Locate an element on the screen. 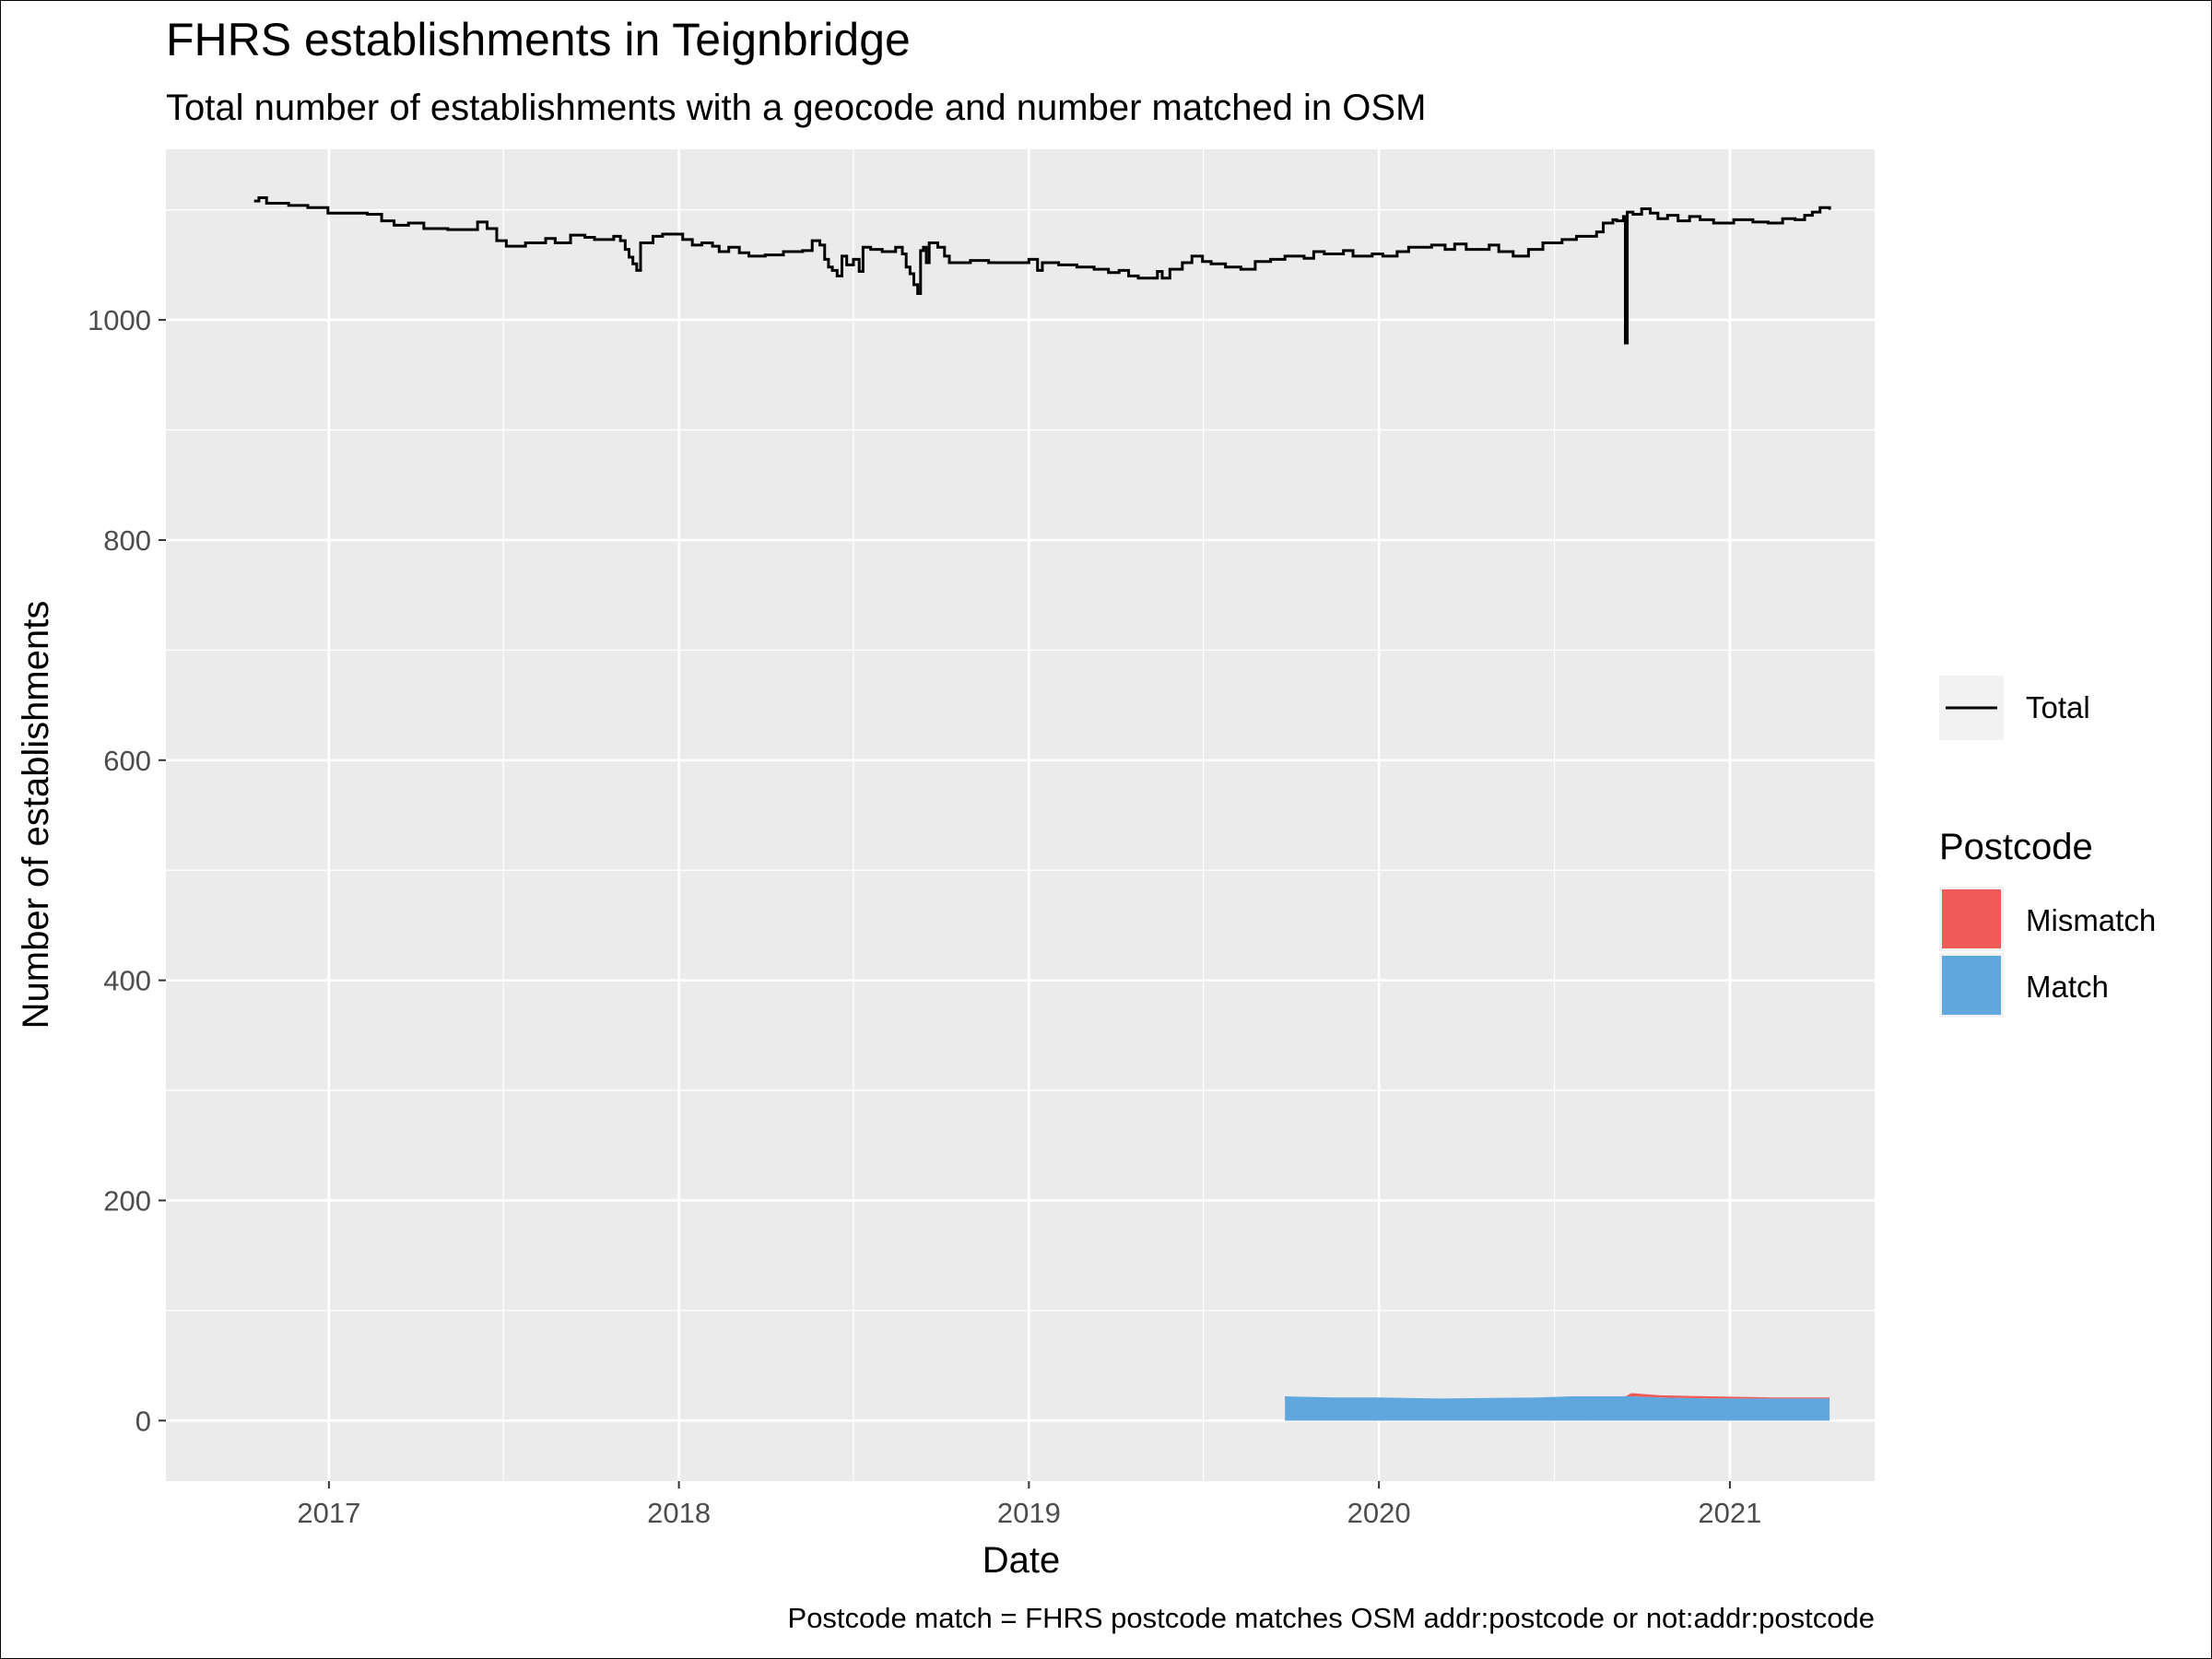 The image size is (2212, 1659). postcode-areas is located at coordinates (1557, 1407).